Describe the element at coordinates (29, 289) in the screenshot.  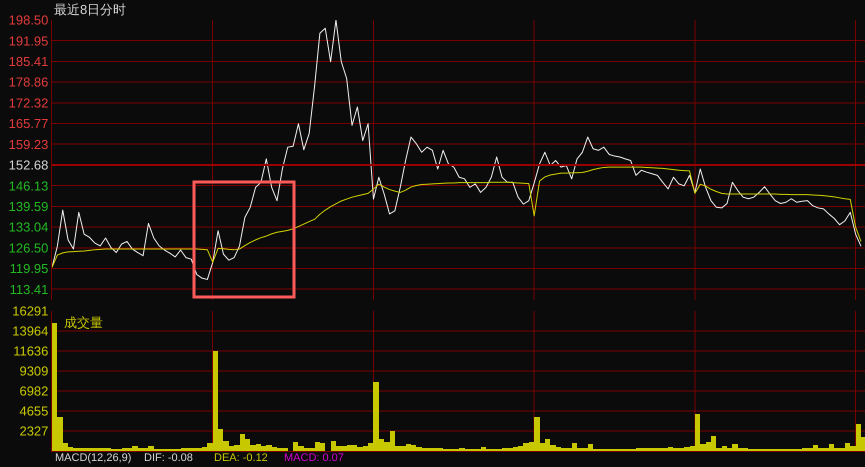
I see `y-tick-label: 113.41` at that location.